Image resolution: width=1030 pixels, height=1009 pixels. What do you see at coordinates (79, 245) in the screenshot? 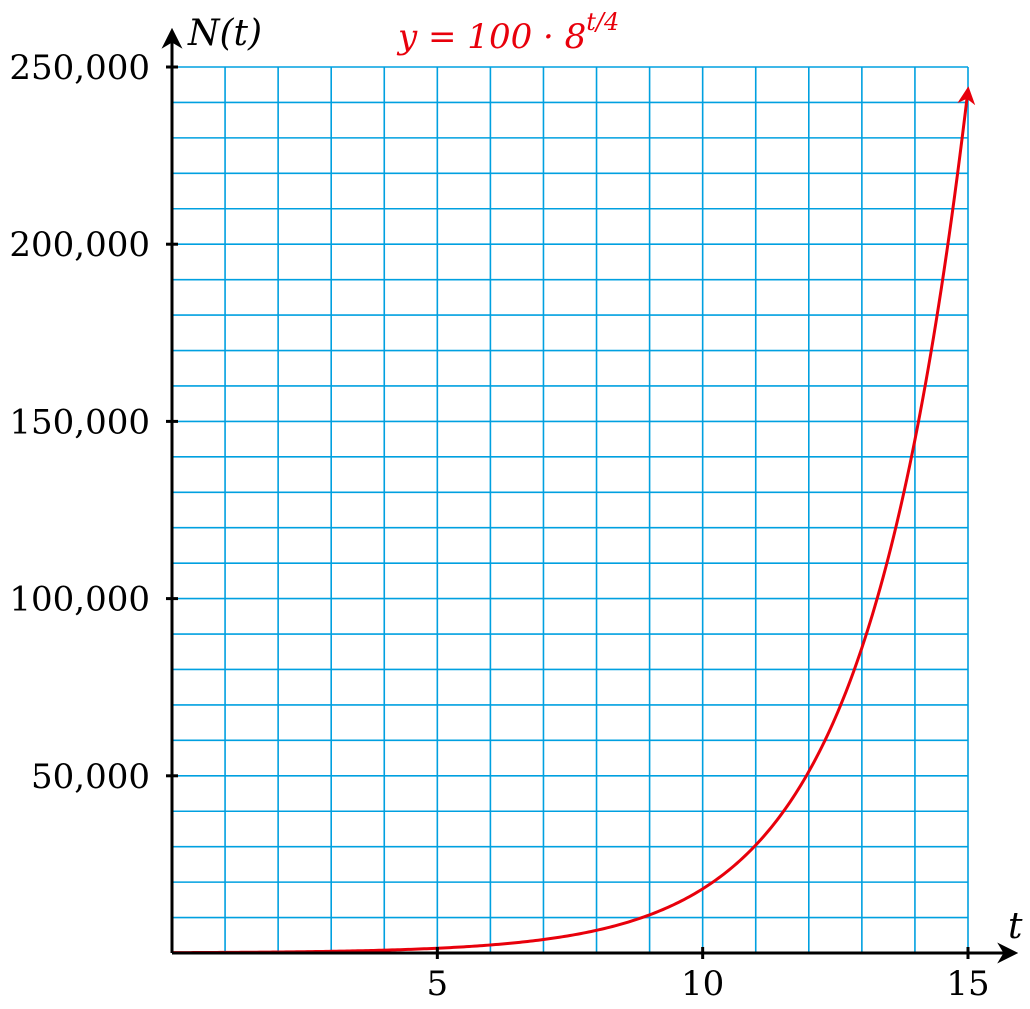
I see `y-tick-label: 200,000` at bounding box center [79, 245].